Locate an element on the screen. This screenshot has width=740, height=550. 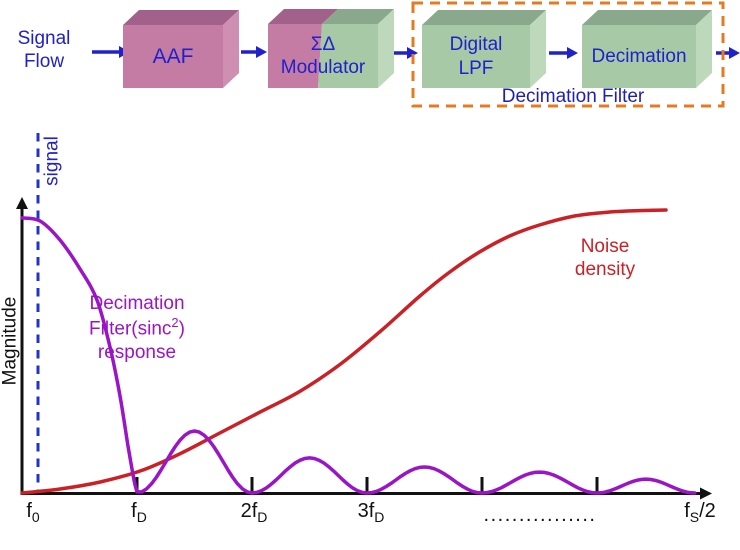
sinc-response-annotation: Decimation Filter(sinc2) response is located at coordinates (137, 328).